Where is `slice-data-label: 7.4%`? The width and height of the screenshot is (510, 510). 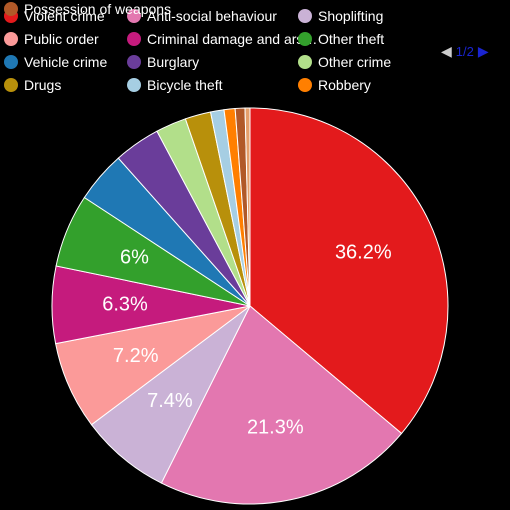
slice-data-label: 7.4% is located at coordinates (170, 401).